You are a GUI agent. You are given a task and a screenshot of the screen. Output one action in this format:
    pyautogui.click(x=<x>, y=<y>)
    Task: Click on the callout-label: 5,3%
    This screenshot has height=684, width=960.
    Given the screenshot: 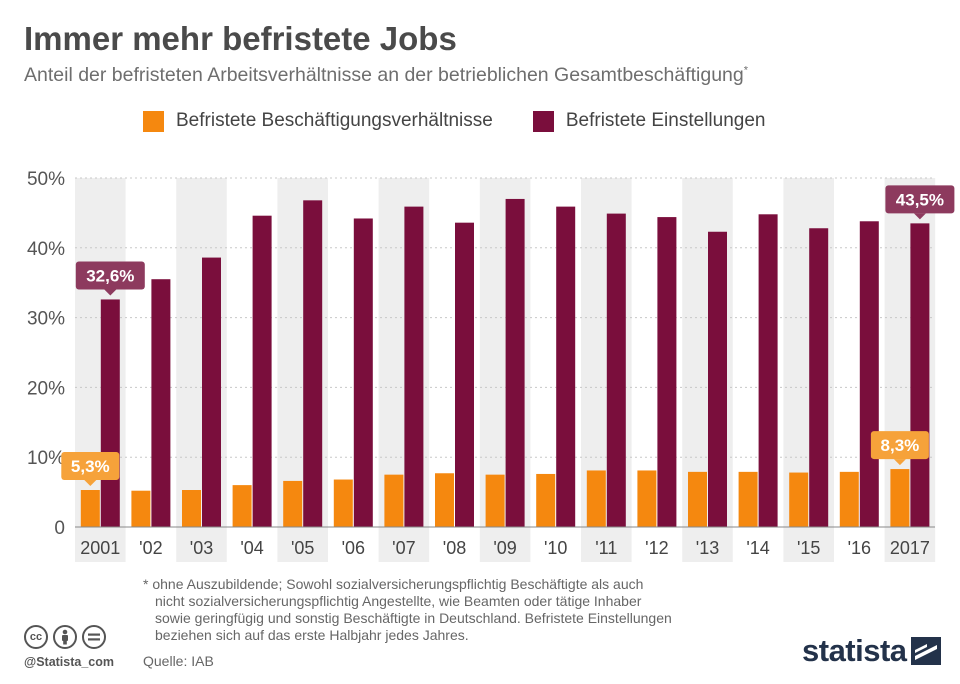 What is the action you would take?
    pyautogui.click(x=90, y=466)
    